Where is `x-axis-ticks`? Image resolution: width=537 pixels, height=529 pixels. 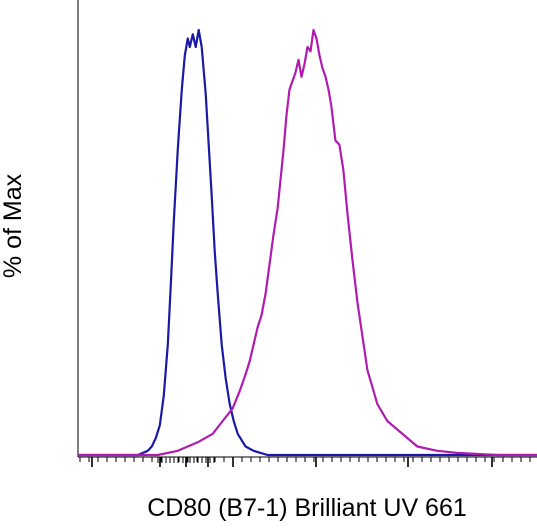
x-axis-ticks is located at coordinates (305, 462).